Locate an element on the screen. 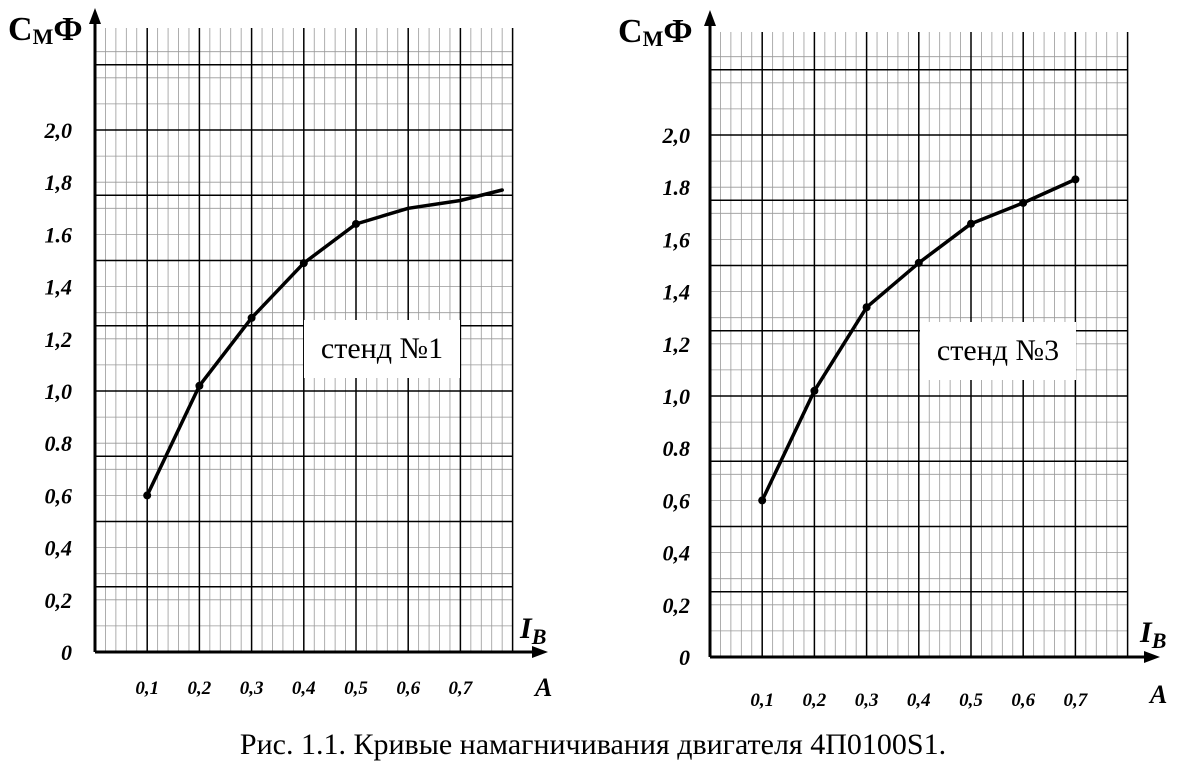 The image size is (1186, 772). y-tick-label: 1,6 is located at coordinates (677, 239).